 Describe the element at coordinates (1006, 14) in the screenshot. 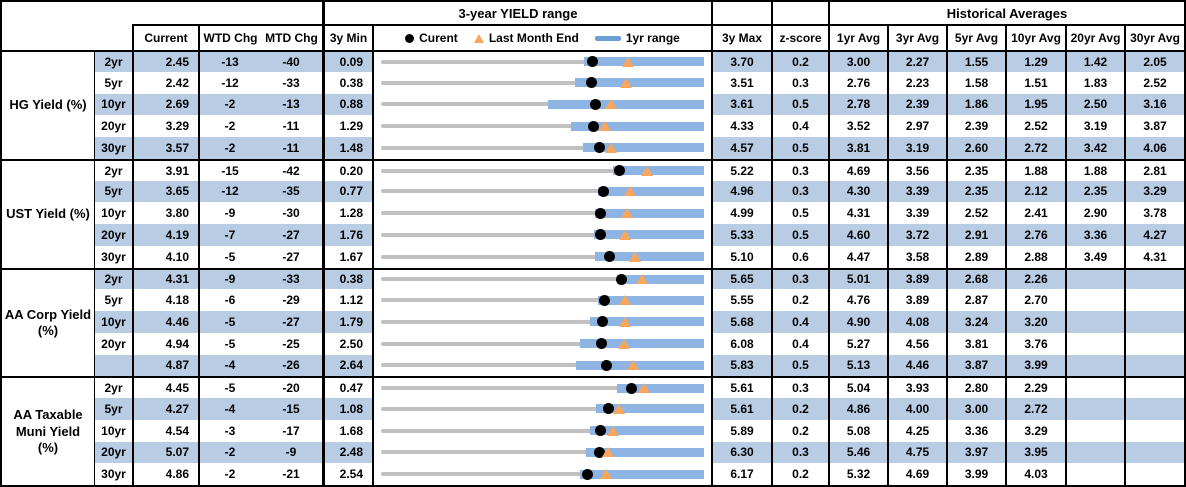

I see `historical-averages-title: Historical Averages` at that location.